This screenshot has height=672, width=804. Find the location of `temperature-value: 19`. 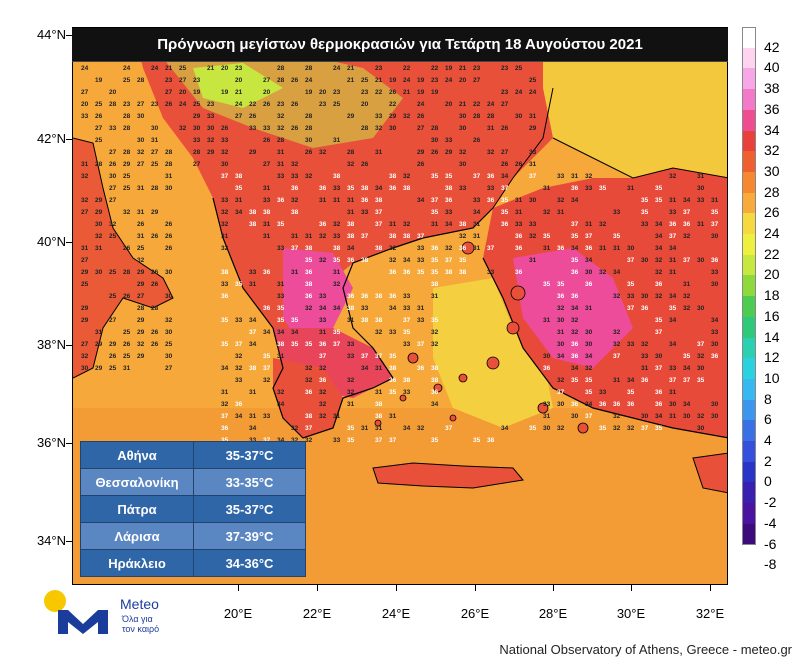

temperature-value: 19 is located at coordinates (435, 92).